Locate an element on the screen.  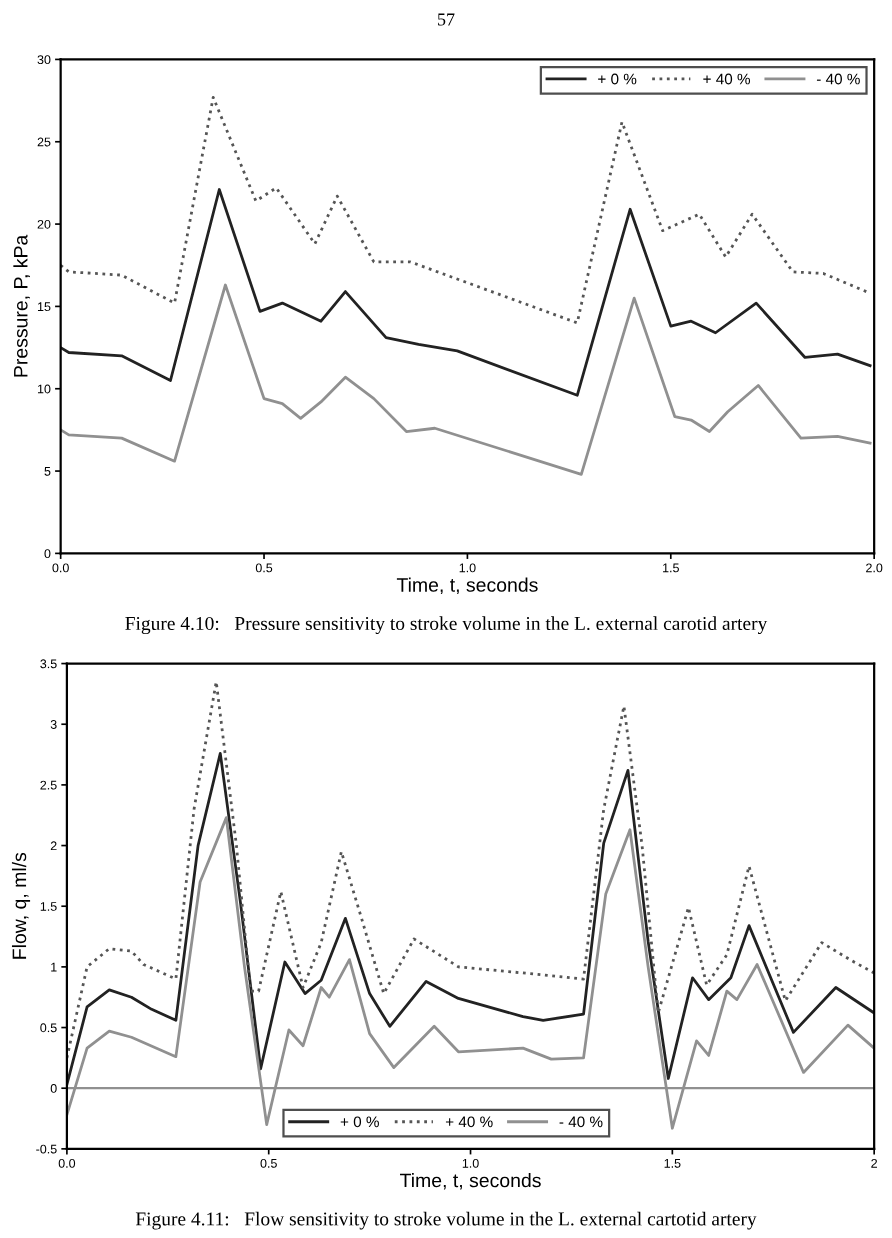
caption: Figure 4.11: Flow sensitivity to stroke volume in the L. external cartotid artery is located at coordinates (446, 1220).